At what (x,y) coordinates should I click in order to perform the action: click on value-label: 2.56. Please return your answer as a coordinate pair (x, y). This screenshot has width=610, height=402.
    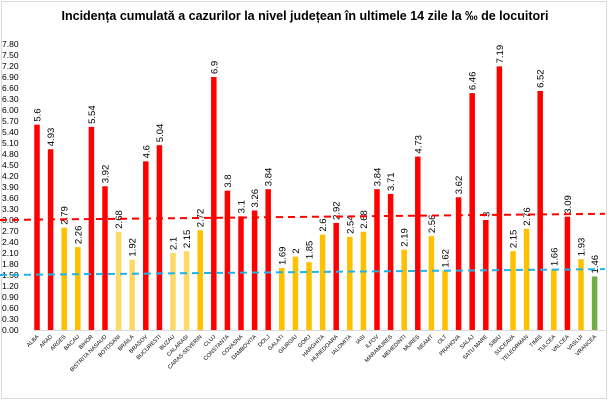
    Looking at the image, I should click on (432, 224).